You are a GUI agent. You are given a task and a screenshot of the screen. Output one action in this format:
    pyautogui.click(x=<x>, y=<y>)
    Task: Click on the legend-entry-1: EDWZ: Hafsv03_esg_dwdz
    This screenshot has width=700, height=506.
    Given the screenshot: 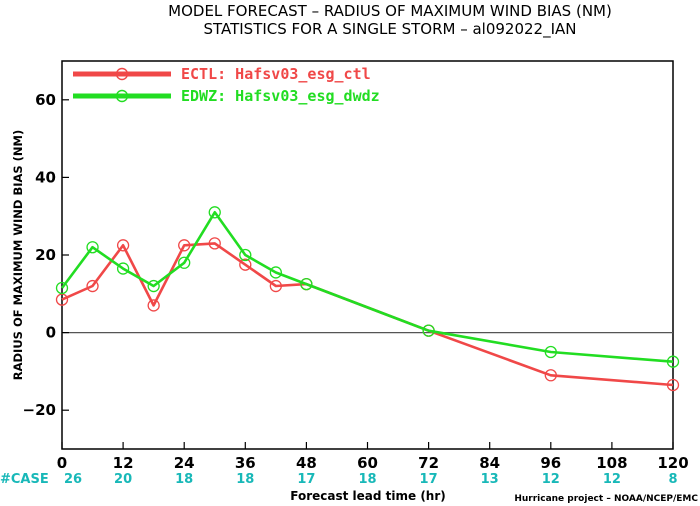 What is the action you would take?
    pyautogui.click(x=226, y=96)
    